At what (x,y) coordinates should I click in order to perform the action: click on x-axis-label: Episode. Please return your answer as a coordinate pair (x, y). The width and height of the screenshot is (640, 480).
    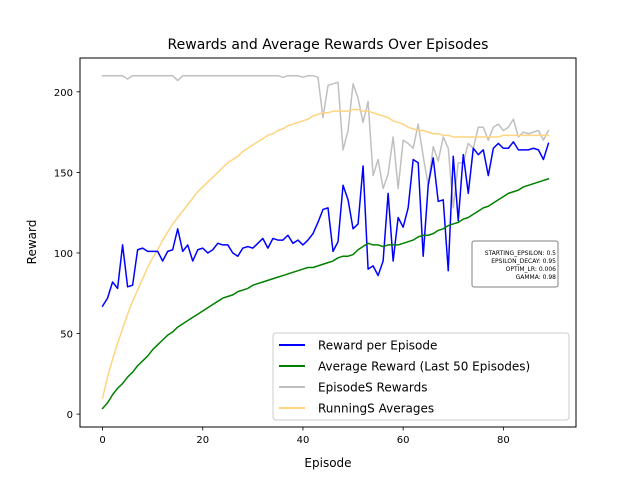
    Looking at the image, I should click on (327, 463).